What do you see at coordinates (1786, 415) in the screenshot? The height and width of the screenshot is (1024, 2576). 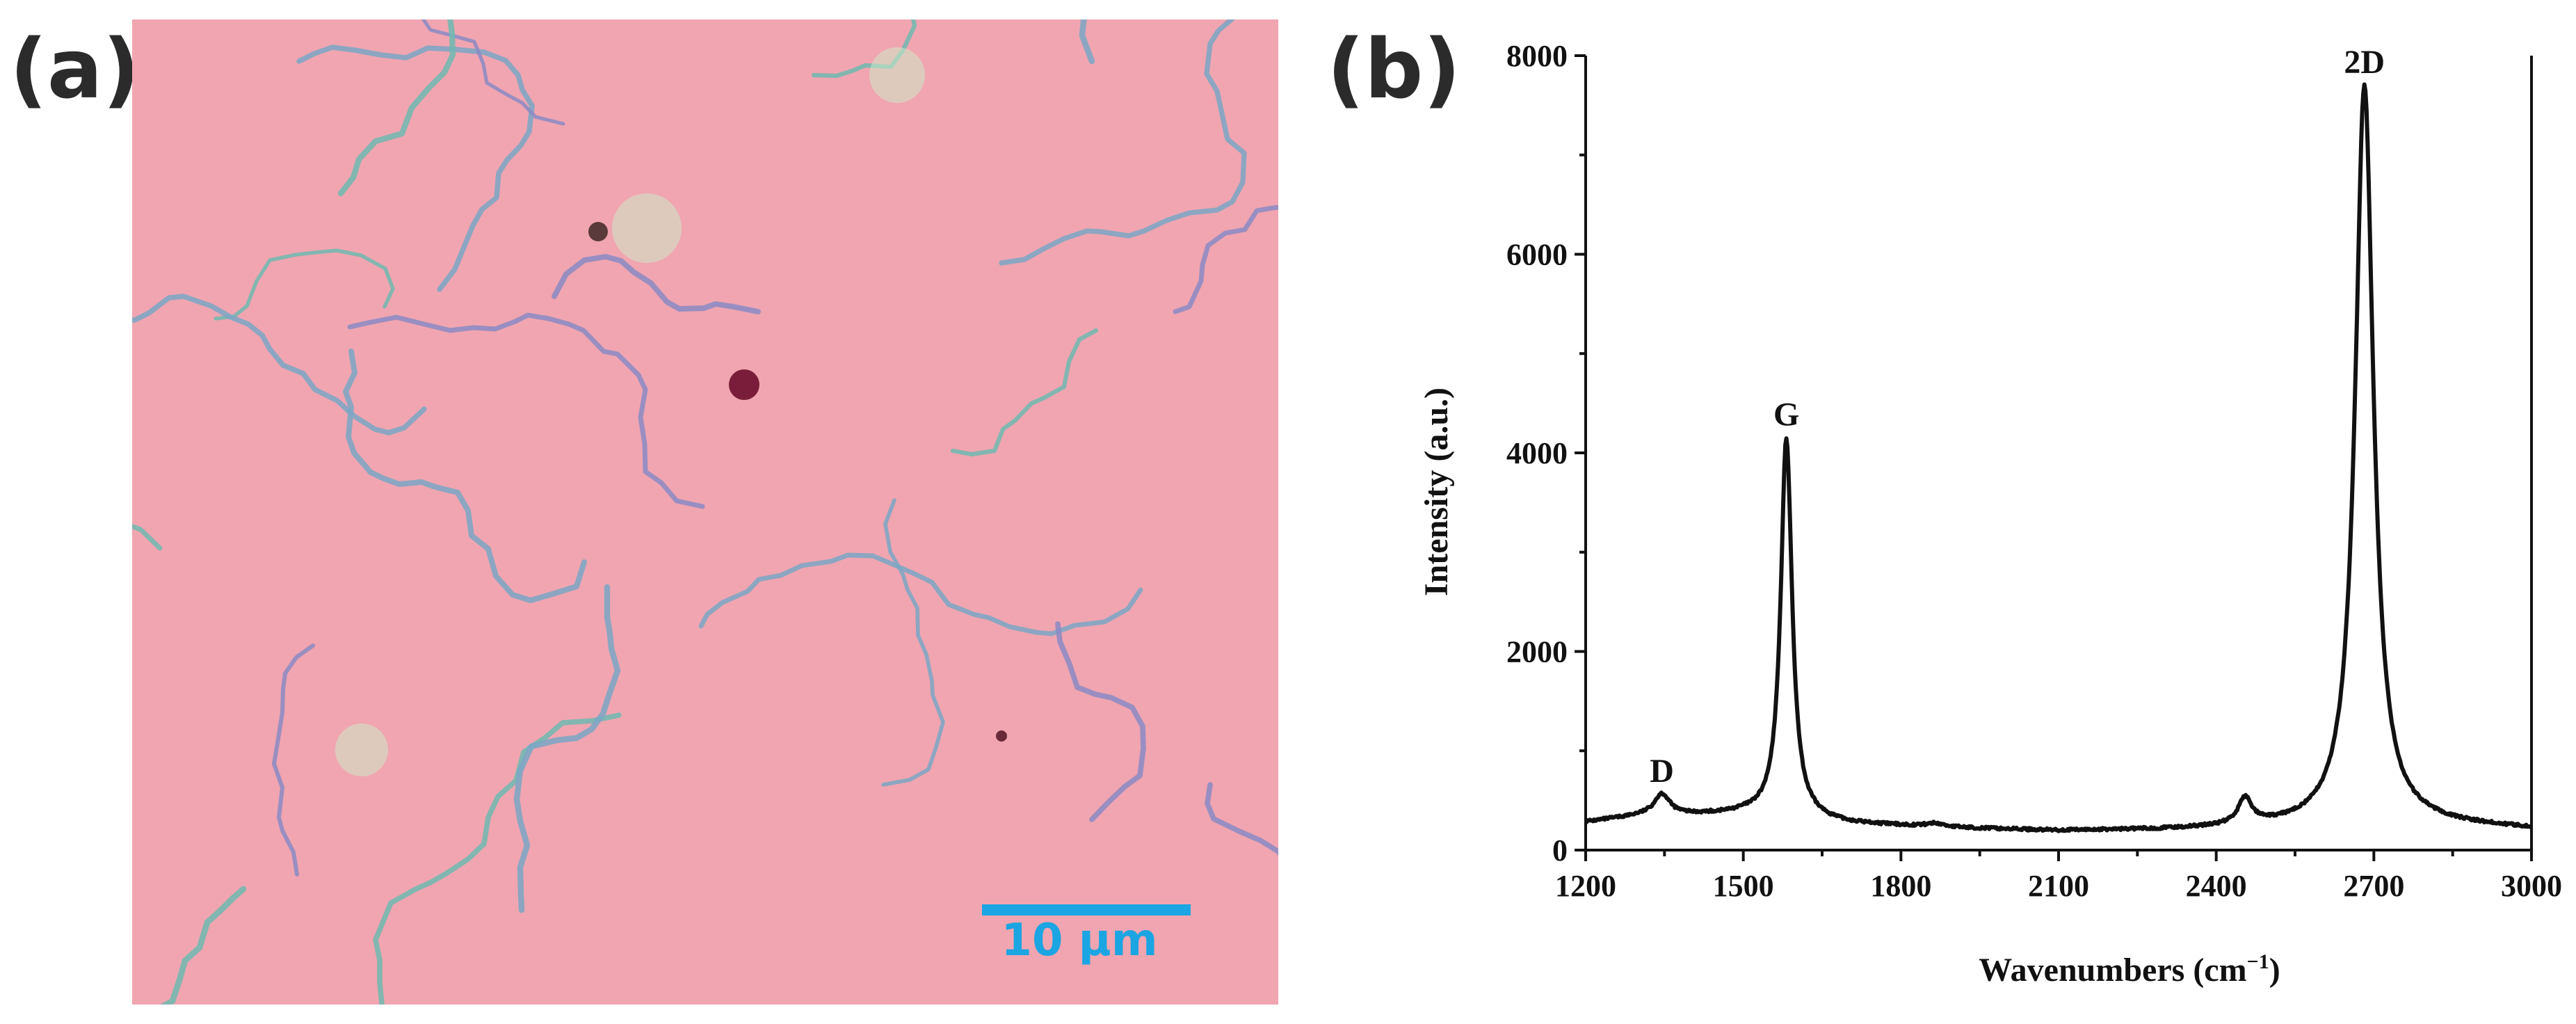 I see `peak-label: G` at bounding box center [1786, 415].